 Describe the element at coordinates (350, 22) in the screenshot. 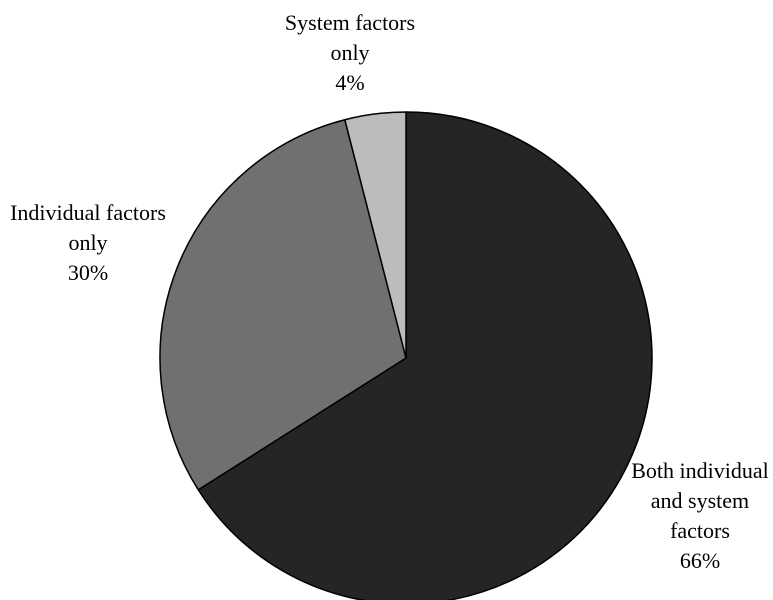

I see `slice-label-2-line-0: System factors` at that location.